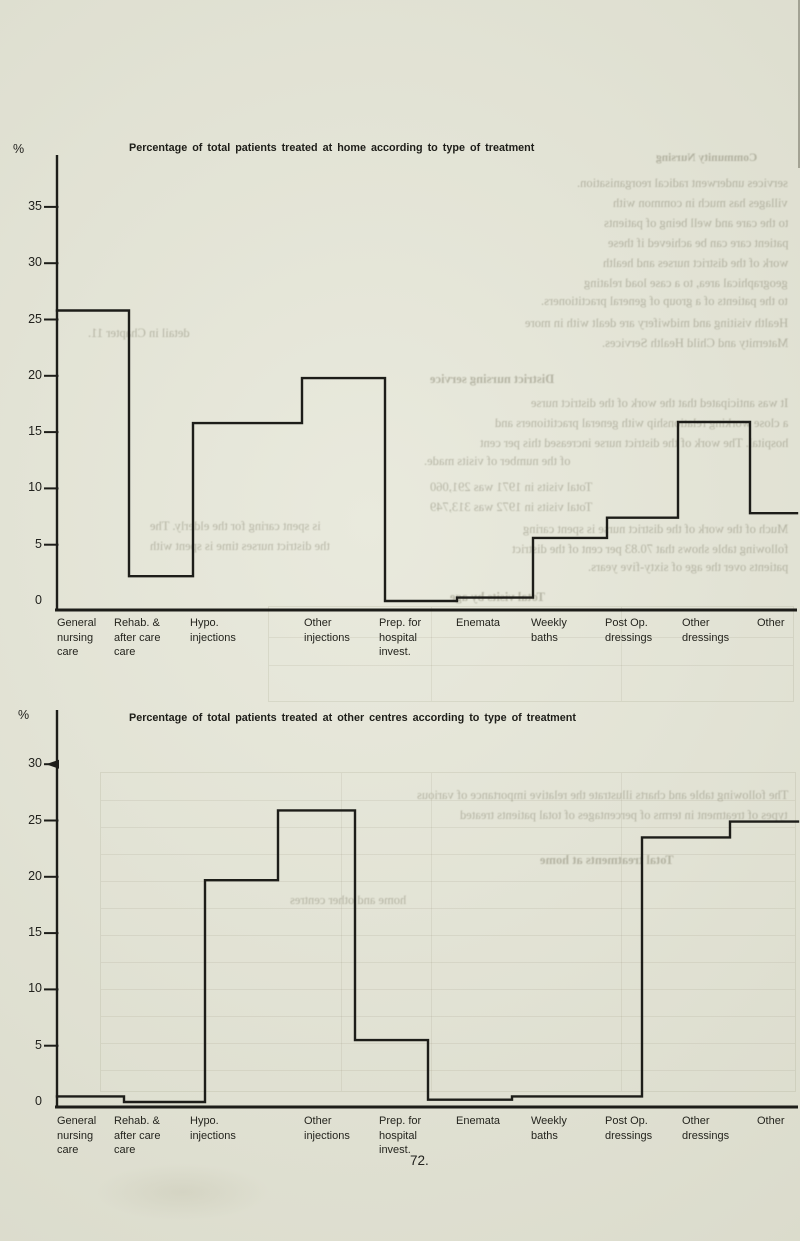 The width and height of the screenshot is (800, 1241). I want to click on y-tick-label: 35, so click(35, 205).